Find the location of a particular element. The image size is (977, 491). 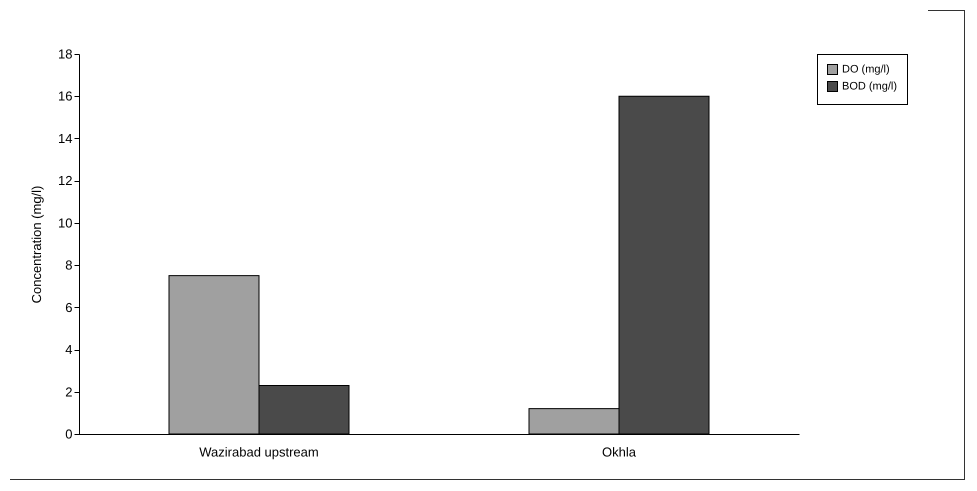

y-tick-label: 8 is located at coordinates (68, 265).